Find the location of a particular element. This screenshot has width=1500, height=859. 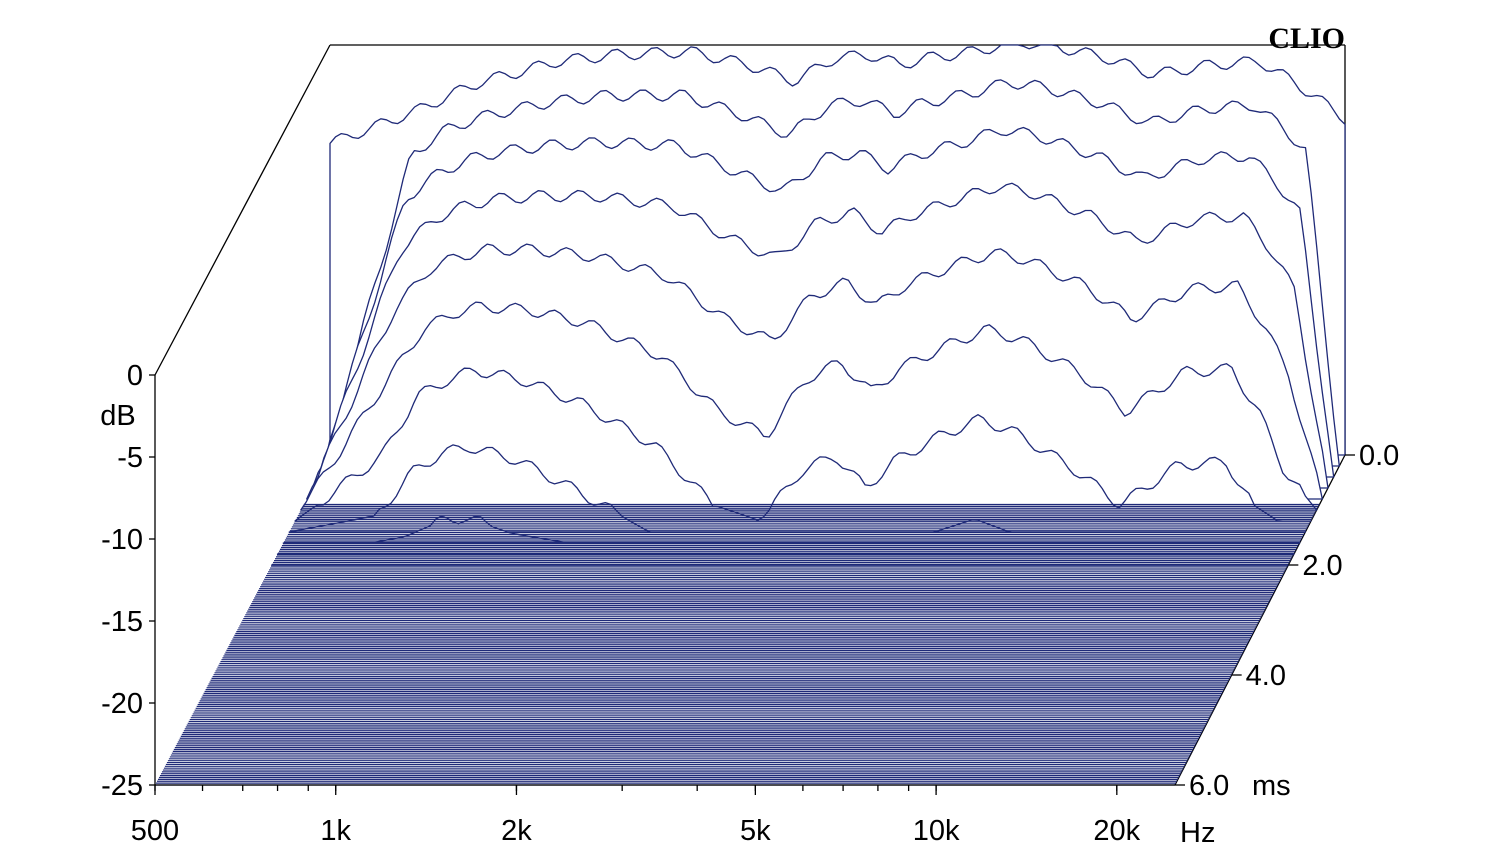

y-tick-label: -25 is located at coordinates (122, 786).